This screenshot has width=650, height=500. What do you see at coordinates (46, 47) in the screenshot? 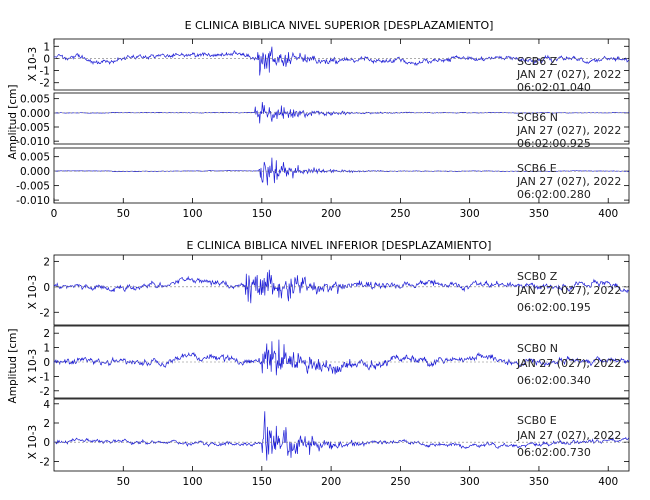
I see `y-tick-label-scb6-z: 1` at bounding box center [46, 47].